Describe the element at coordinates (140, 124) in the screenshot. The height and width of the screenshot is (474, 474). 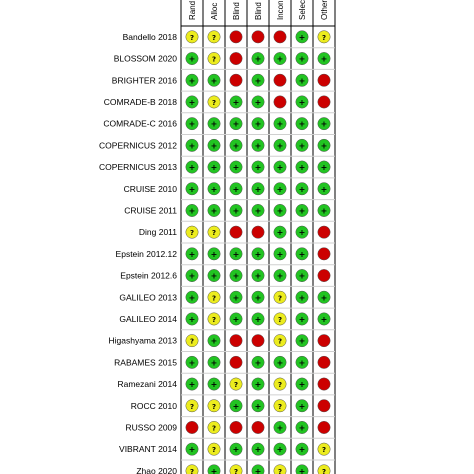
I see `study-label: COMRADE-C 2016` at that location.